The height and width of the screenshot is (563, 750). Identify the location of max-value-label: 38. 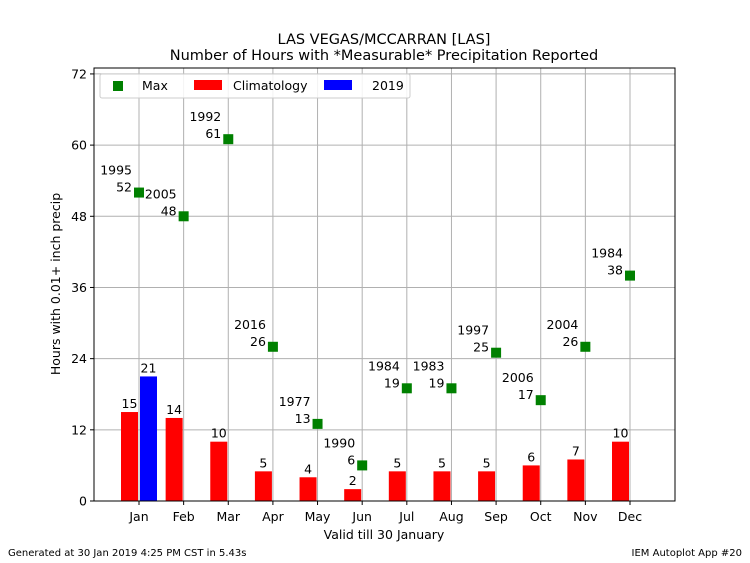
(615, 270).